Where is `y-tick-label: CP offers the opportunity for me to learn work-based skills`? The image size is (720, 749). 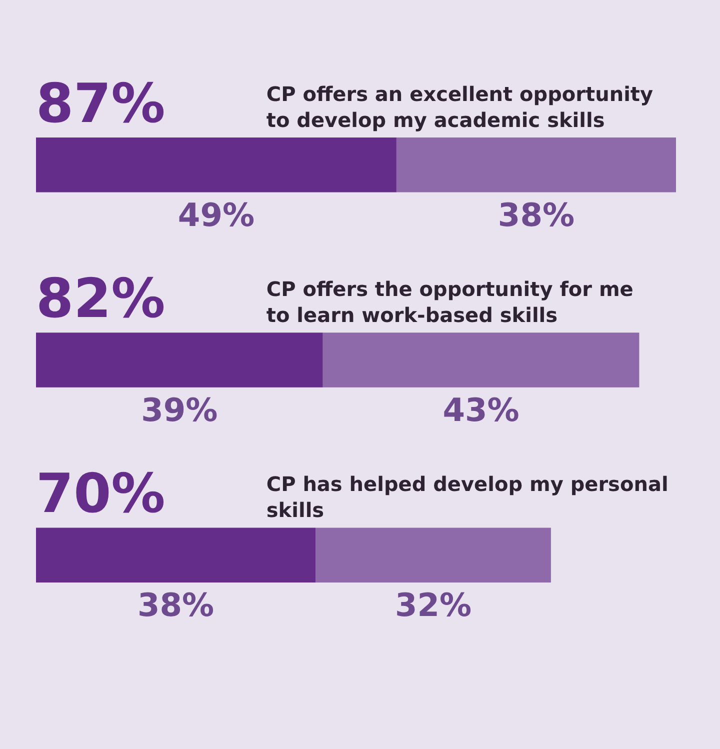 y-tick-label: CP offers the opportunity for me to learn work-based skills is located at coordinates (450, 302).